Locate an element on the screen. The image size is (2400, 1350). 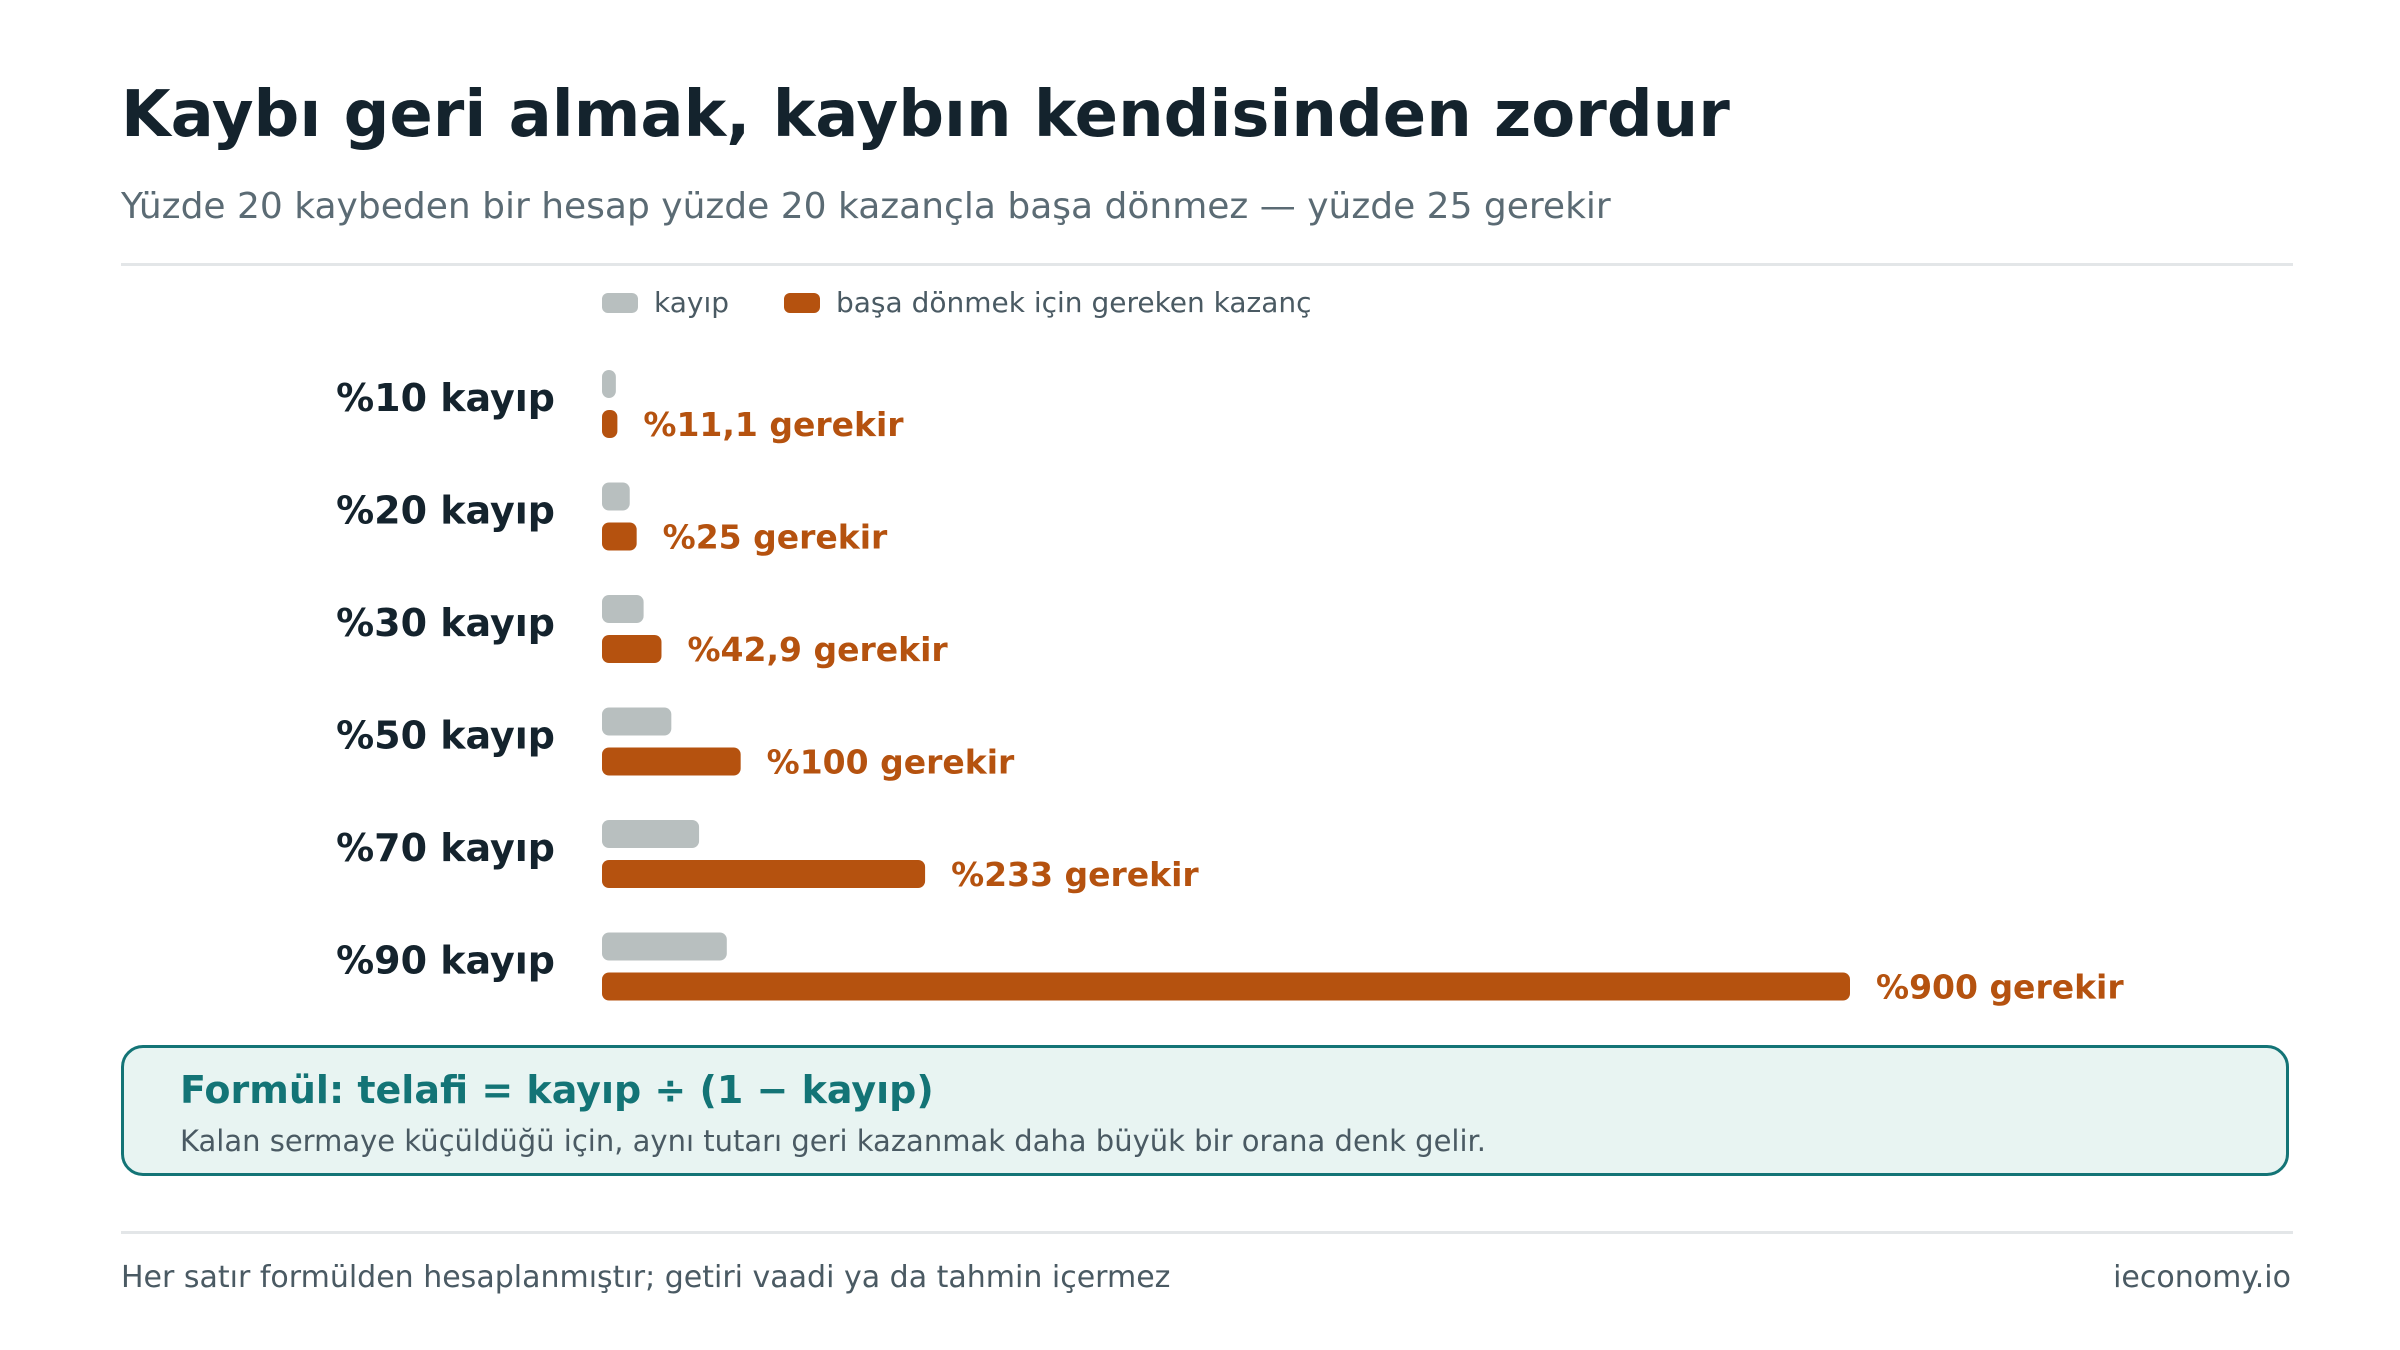
value-label: %11,1 gerekir is located at coordinates (773, 424).